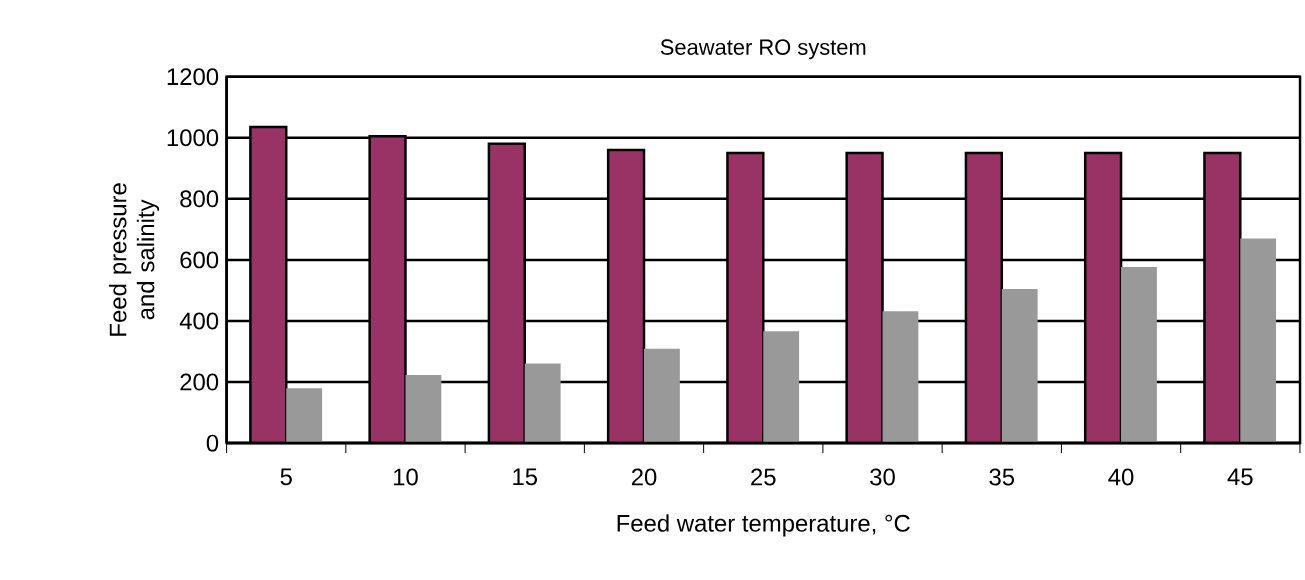 The height and width of the screenshot is (580, 1305). Describe the element at coordinates (212, 443) in the screenshot. I see `y-tick-label: 0` at that location.